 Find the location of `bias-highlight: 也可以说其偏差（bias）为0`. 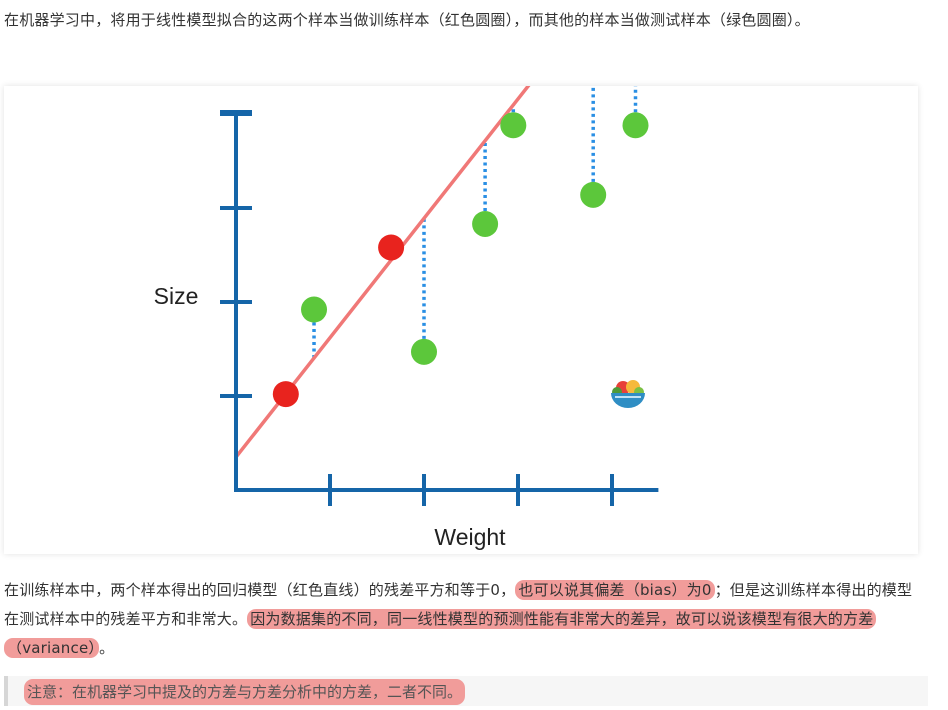

bias-highlight: 也可以说其偏差（bias）为0 is located at coordinates (615, 590).